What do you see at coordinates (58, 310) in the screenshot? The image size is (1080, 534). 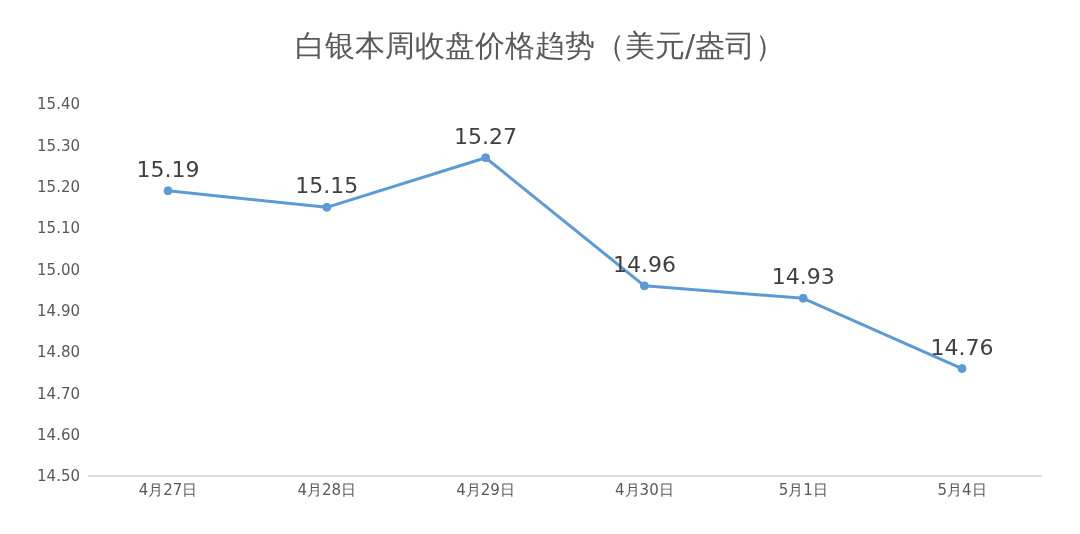 I see `y-tick-label: 14.90` at bounding box center [58, 310].